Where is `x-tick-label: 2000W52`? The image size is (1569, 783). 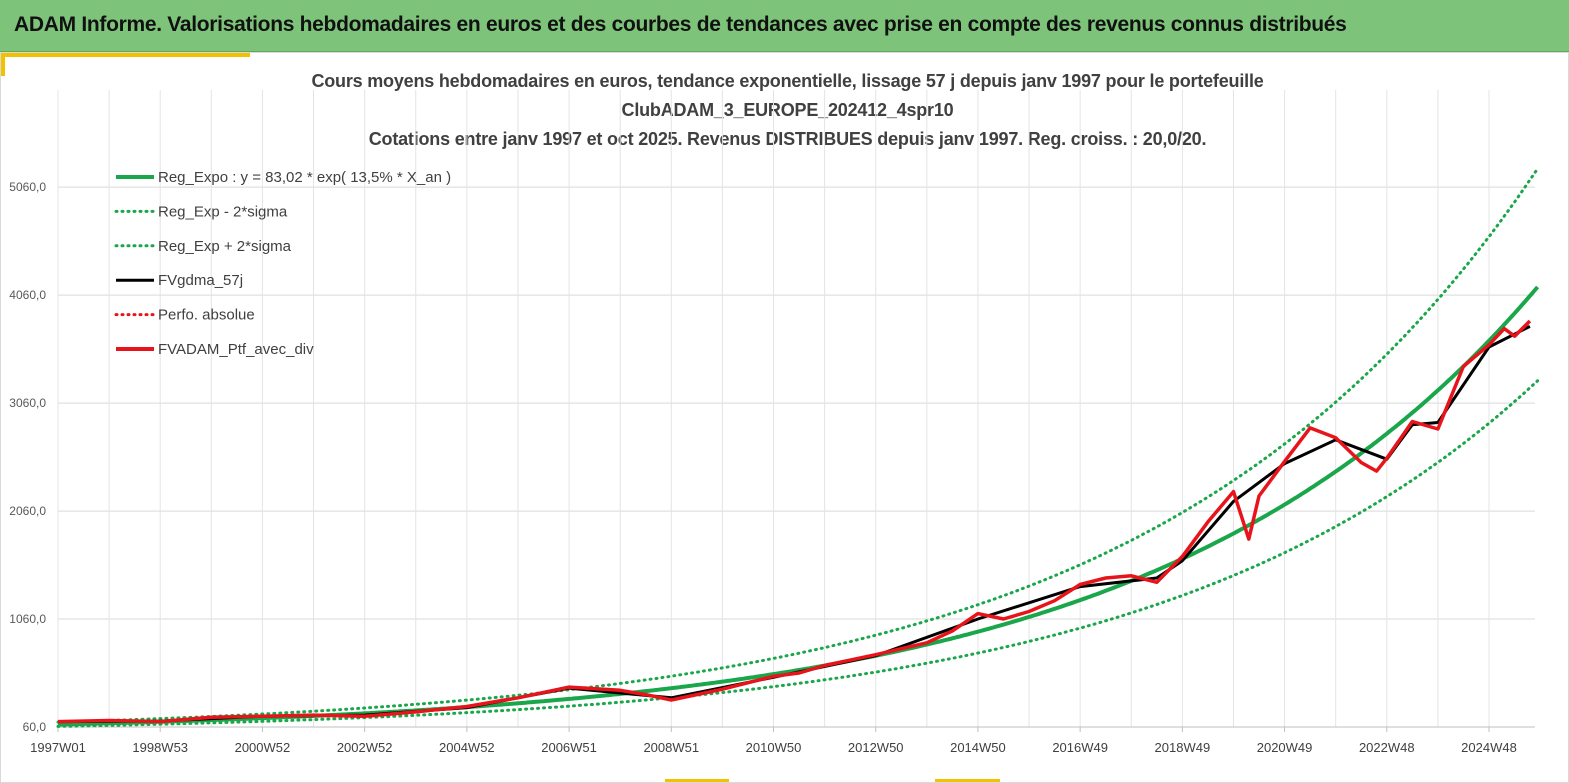 x-tick-label: 2000W52 is located at coordinates (263, 747).